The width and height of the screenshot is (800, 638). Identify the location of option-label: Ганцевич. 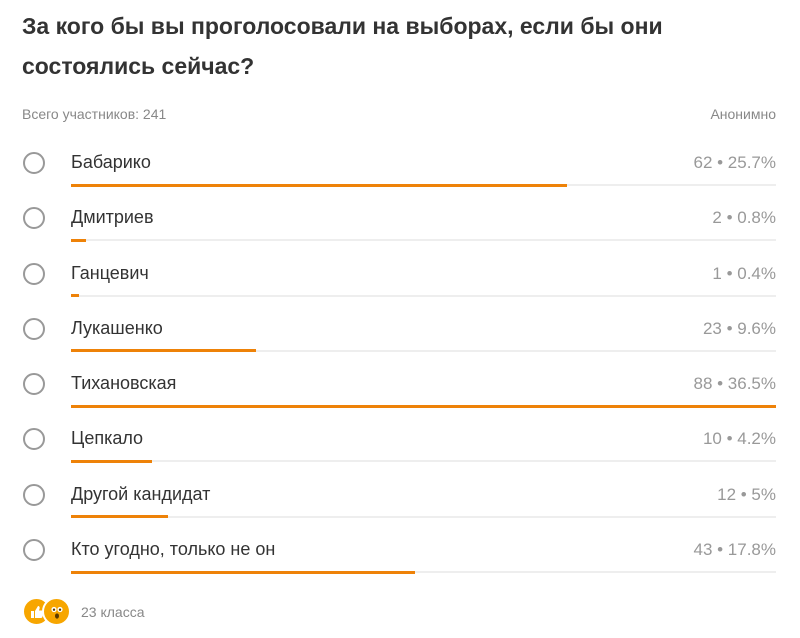
(110, 272).